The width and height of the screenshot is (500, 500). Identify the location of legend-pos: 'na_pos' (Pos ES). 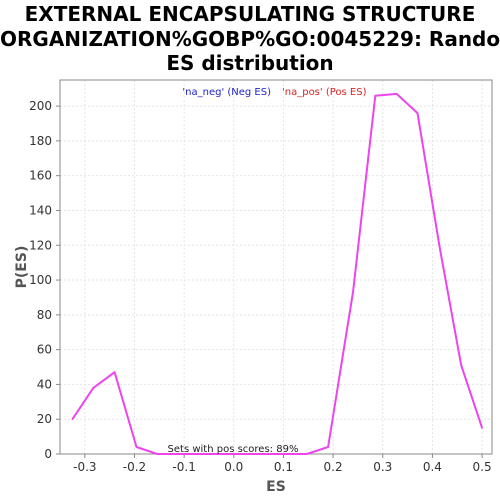
(324, 92).